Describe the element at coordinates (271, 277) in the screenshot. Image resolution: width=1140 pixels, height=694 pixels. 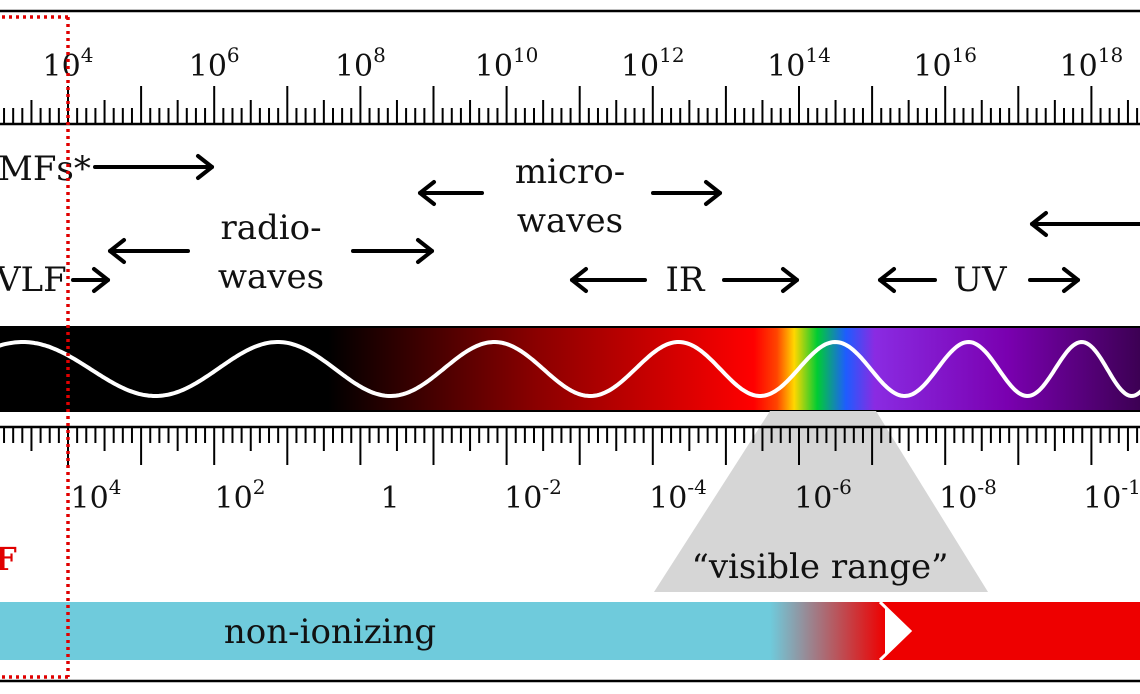
I see `radiowaves-label-line2: waves` at that location.